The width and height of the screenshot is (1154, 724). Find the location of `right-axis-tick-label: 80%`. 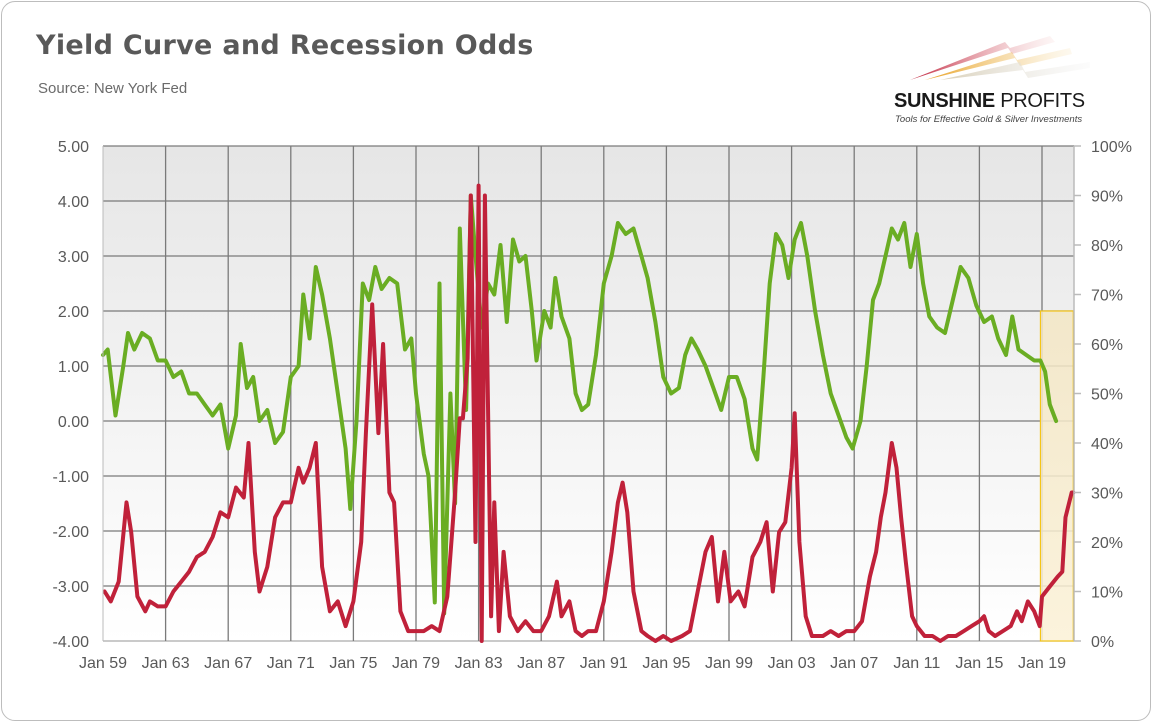

right-axis-tick-label: 80% is located at coordinates (1107, 246).